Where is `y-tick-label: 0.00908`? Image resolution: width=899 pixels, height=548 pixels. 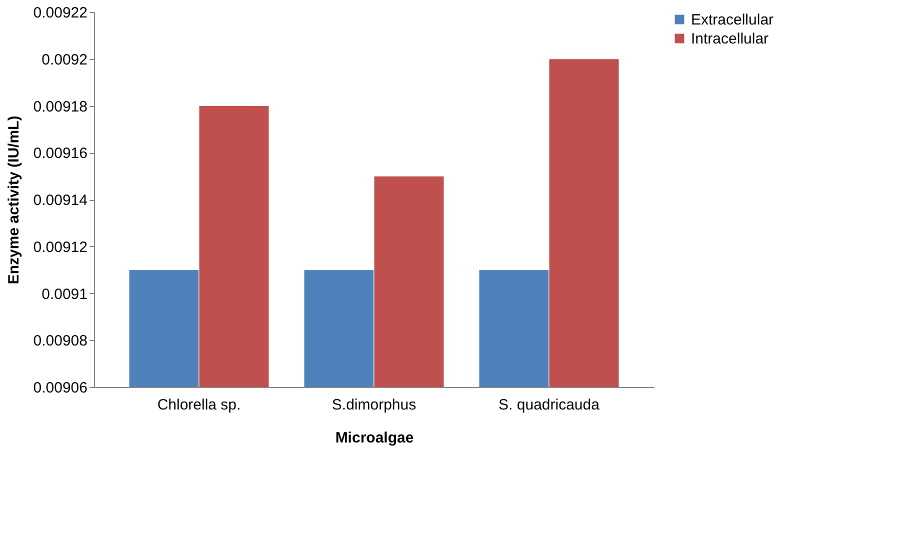
y-tick-label: 0.00908 is located at coordinates (60, 341).